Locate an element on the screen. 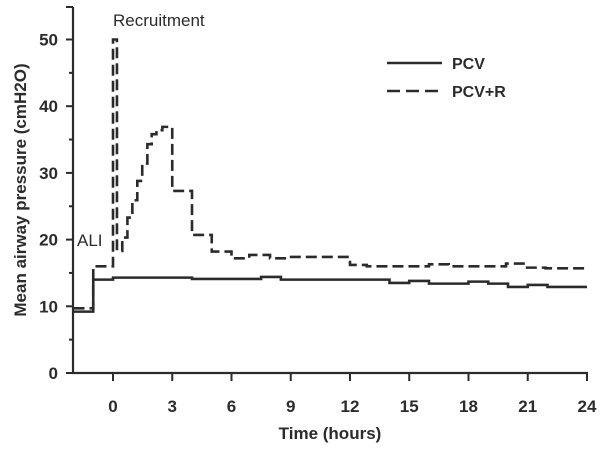 Image resolution: width=600 pixels, height=451 pixels. legend: PCV PCV+R is located at coordinates (446, 78).